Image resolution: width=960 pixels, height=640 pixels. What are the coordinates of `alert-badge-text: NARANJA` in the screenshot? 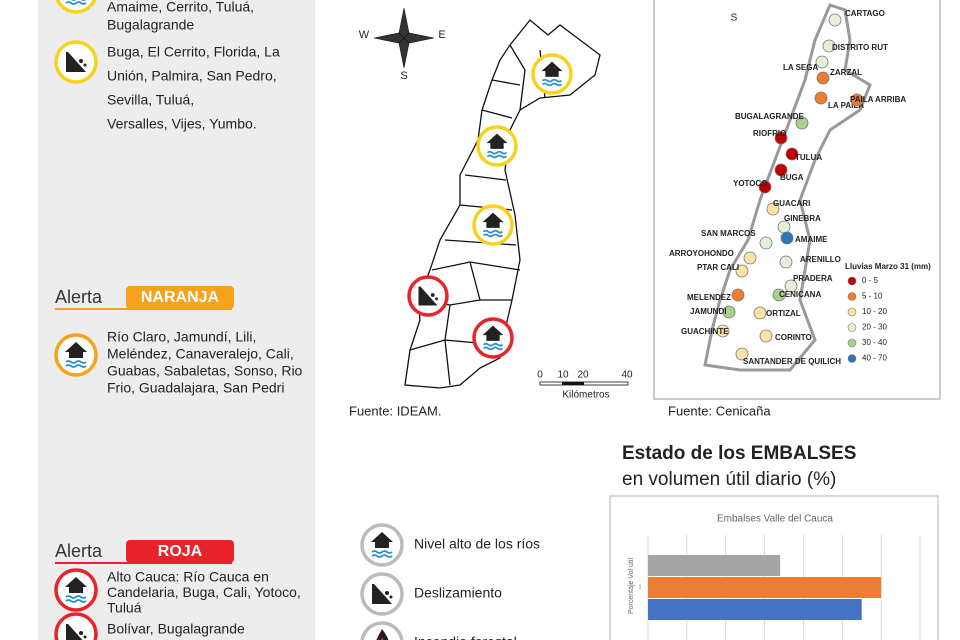 It's located at (180, 297).